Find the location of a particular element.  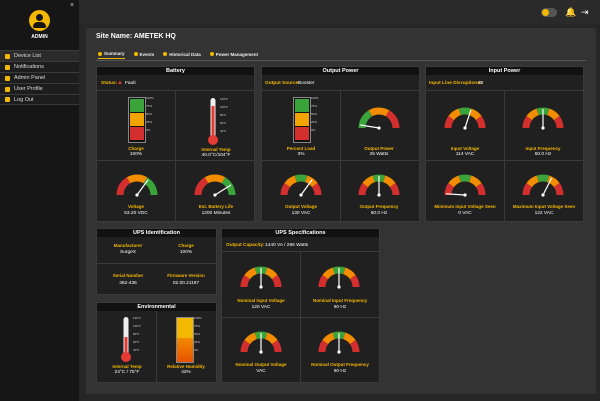

output-voltage-value: 130 VAC is located at coordinates (301, 213).